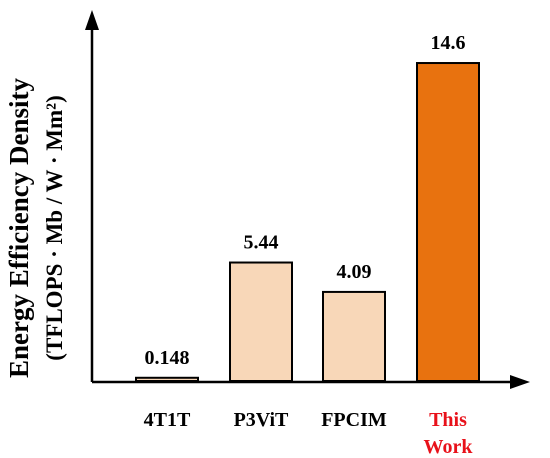 The width and height of the screenshot is (550, 458). Describe the element at coordinates (448, 222) in the screenshot. I see `bar-this-work` at that location.